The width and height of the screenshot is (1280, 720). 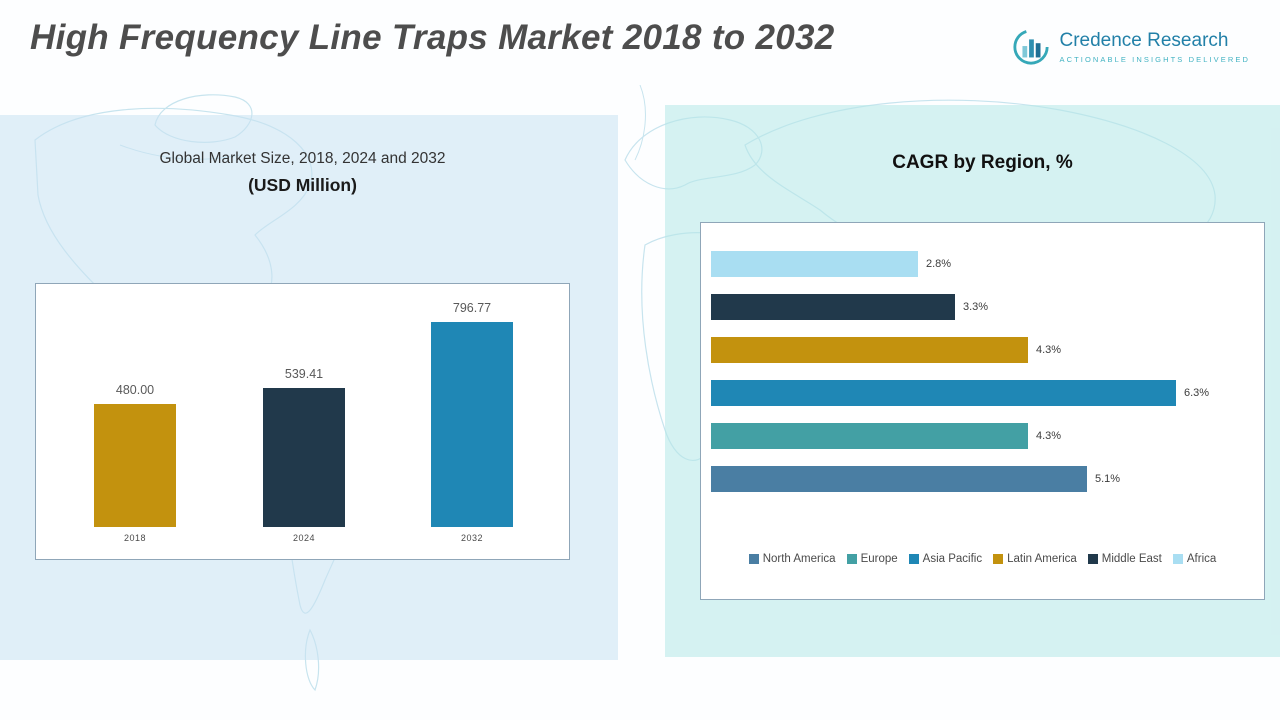 I want to click on cagr-bar-value: 5.1%, so click(x=1108, y=479).